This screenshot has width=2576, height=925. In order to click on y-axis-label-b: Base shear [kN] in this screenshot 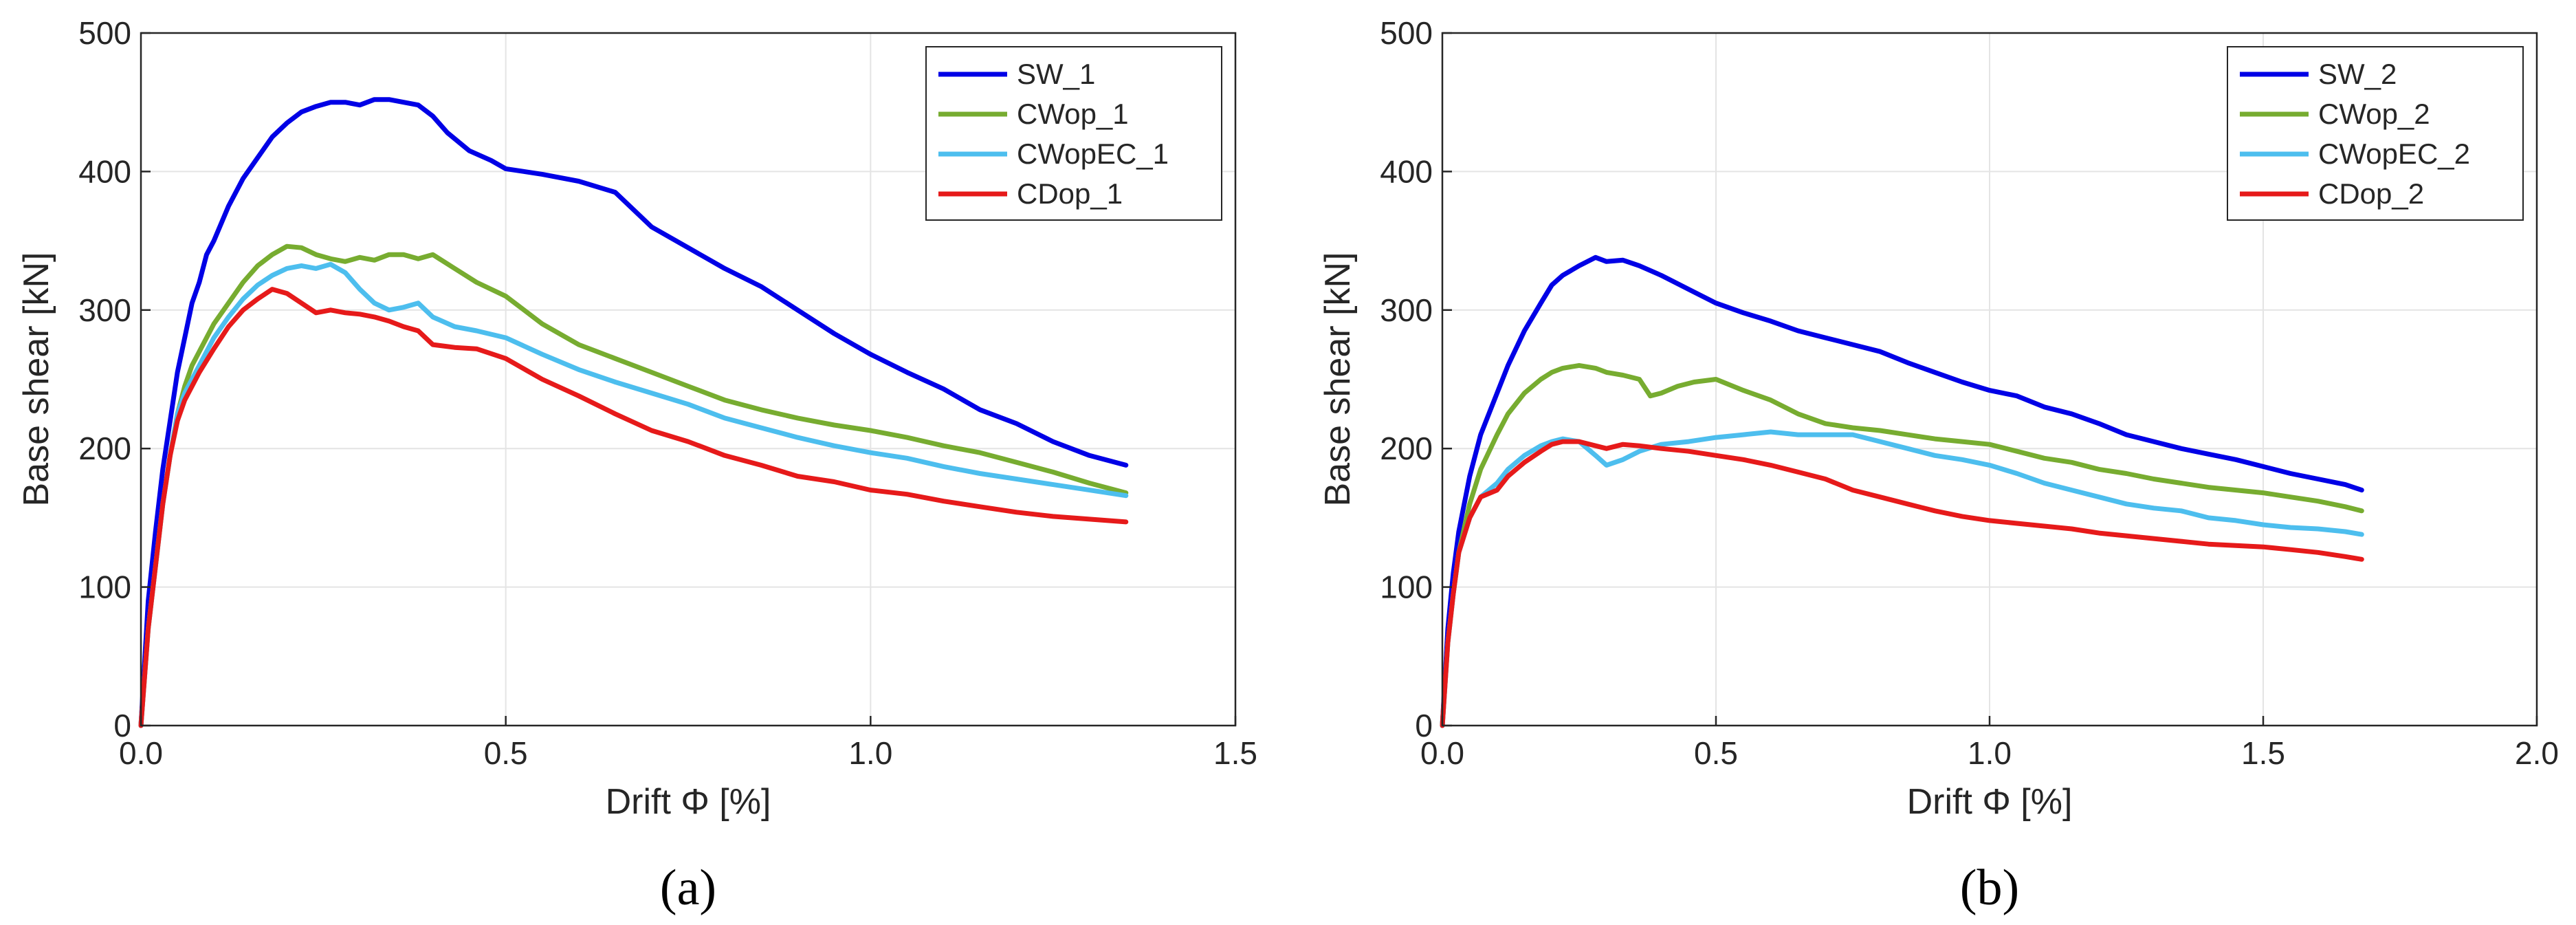, I will do `click(1338, 379)`.